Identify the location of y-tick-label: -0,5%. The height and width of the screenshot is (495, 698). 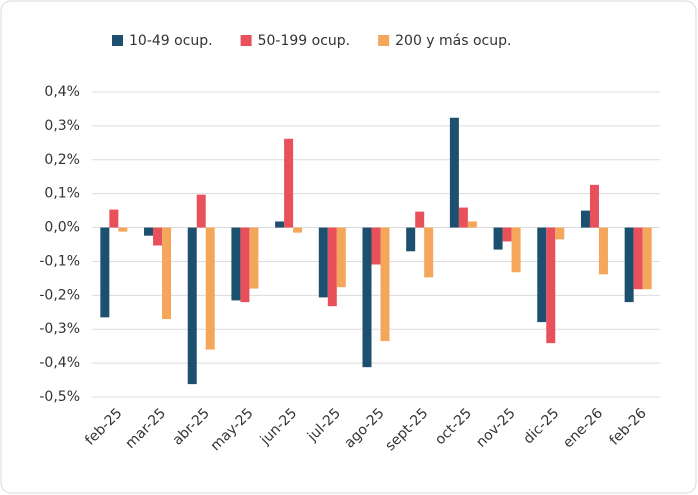
(59, 397).